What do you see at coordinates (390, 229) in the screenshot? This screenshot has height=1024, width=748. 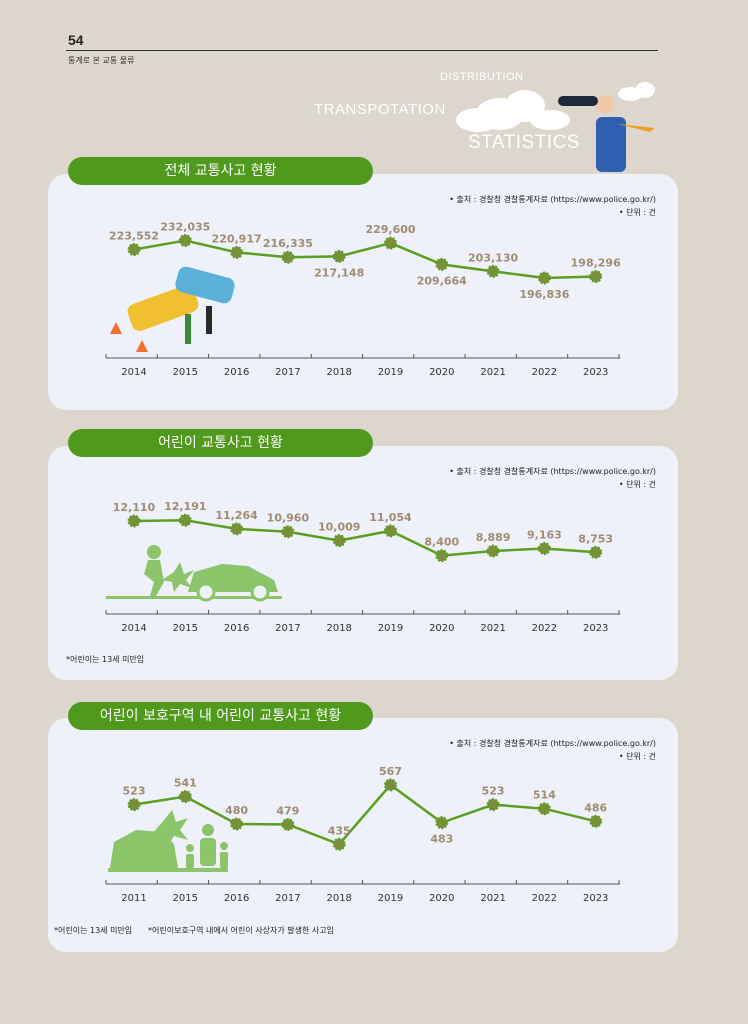 I see `data-label: 229,600` at bounding box center [390, 229].